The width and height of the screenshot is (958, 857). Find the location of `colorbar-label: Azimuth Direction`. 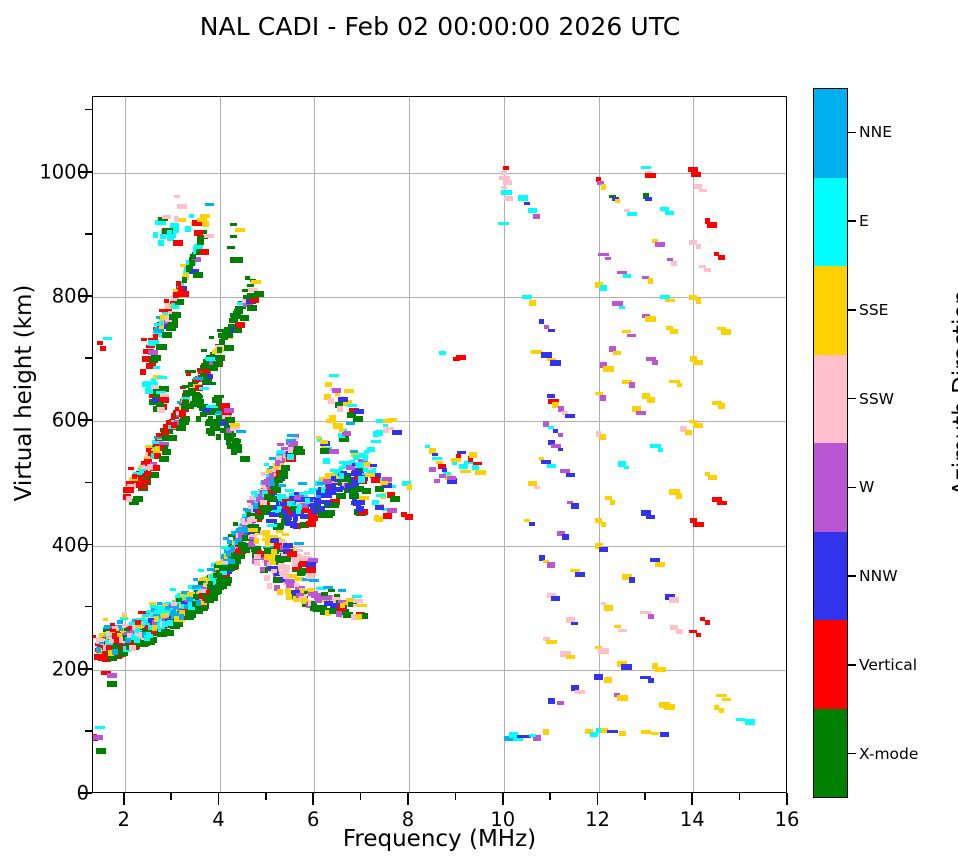

colorbar-label: Azimuth Direction is located at coordinates (953, 393).